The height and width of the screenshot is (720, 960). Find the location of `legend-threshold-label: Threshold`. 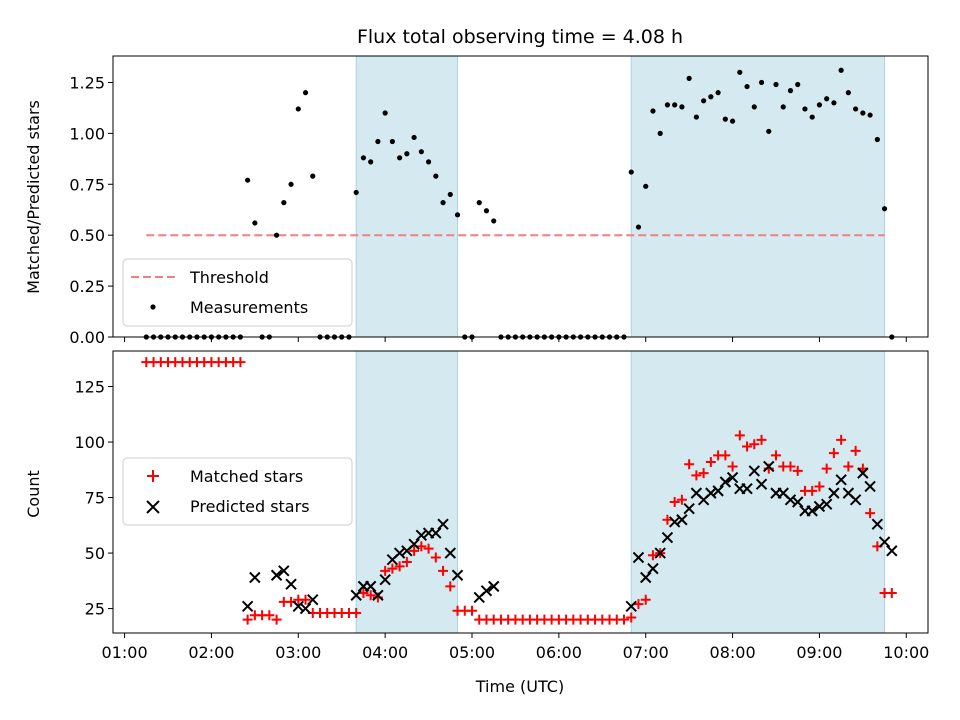

legend-threshold-label: Threshold is located at coordinates (229, 277).